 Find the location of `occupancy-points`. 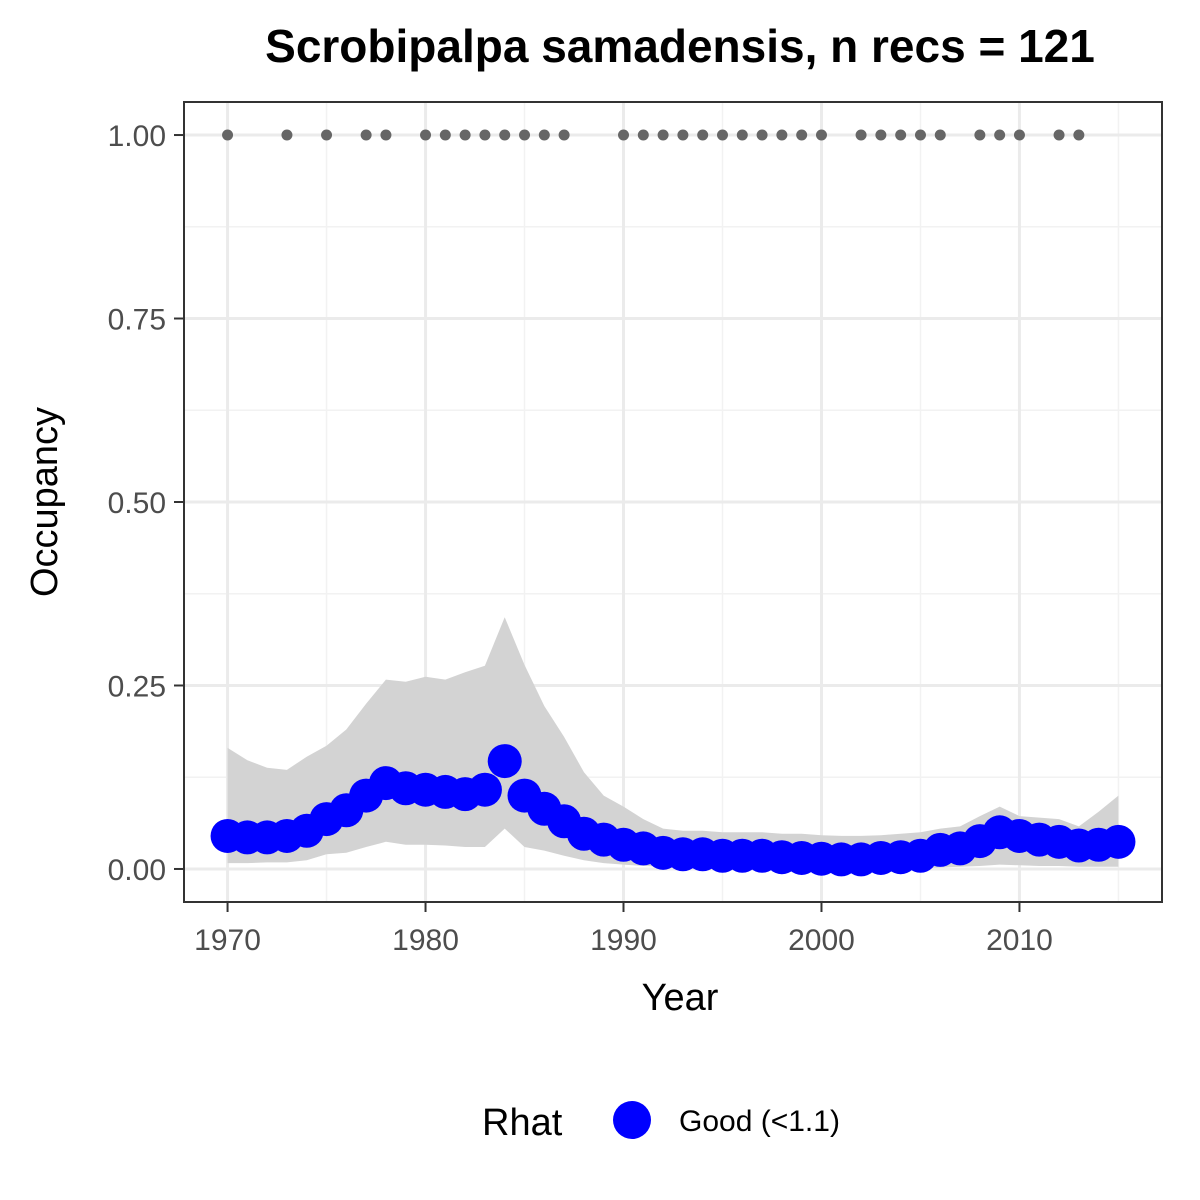

occupancy-points is located at coordinates (673, 810).